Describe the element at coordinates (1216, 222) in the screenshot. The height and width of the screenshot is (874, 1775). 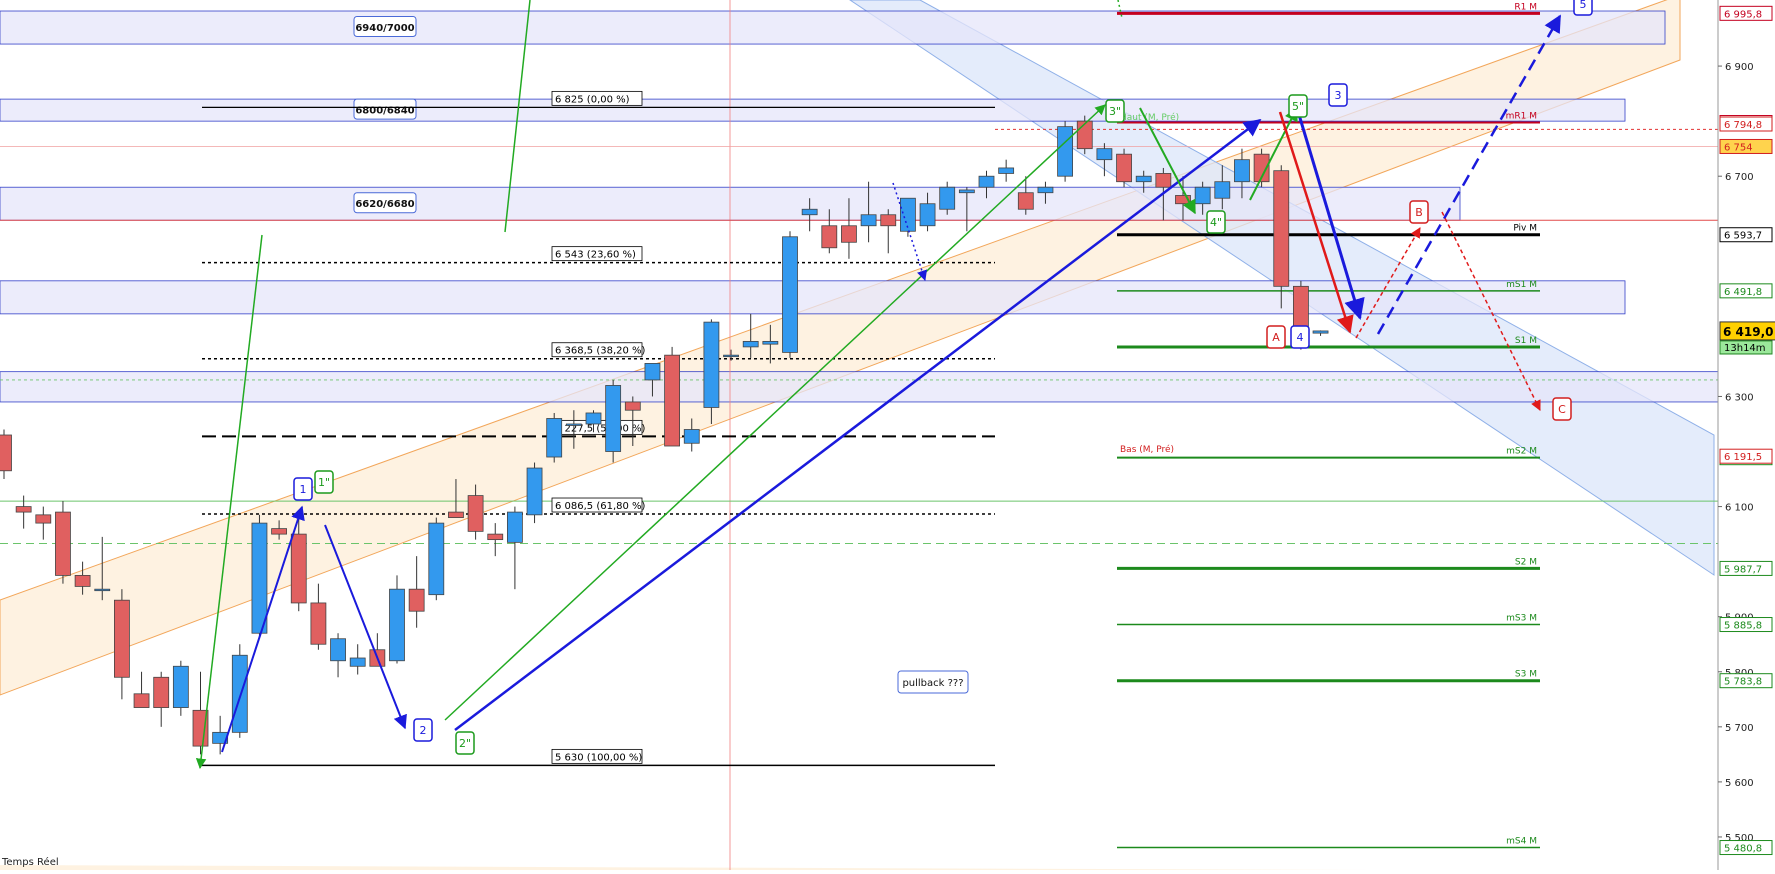
I see `wave-label: 4"` at that location.